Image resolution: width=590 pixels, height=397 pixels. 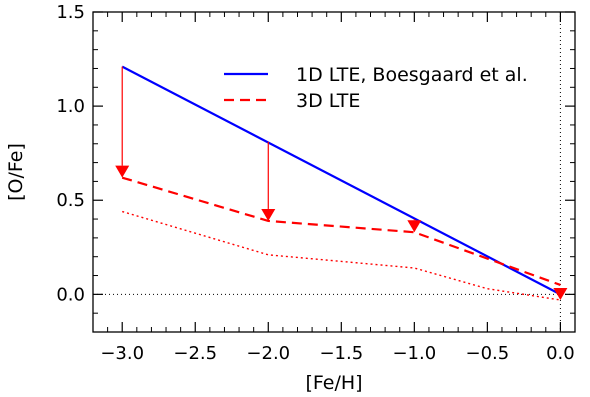 I want to click on x-tick-label: −2.0, so click(x=268, y=353).